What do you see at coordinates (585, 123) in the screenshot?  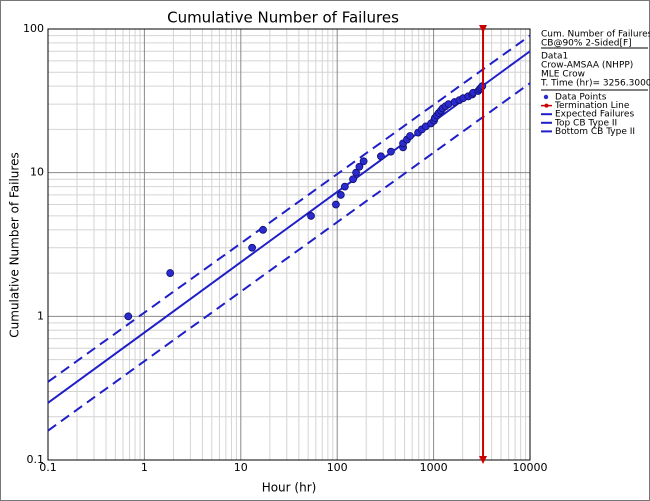 I see `legend-label: Top CB Type II` at bounding box center [585, 123].